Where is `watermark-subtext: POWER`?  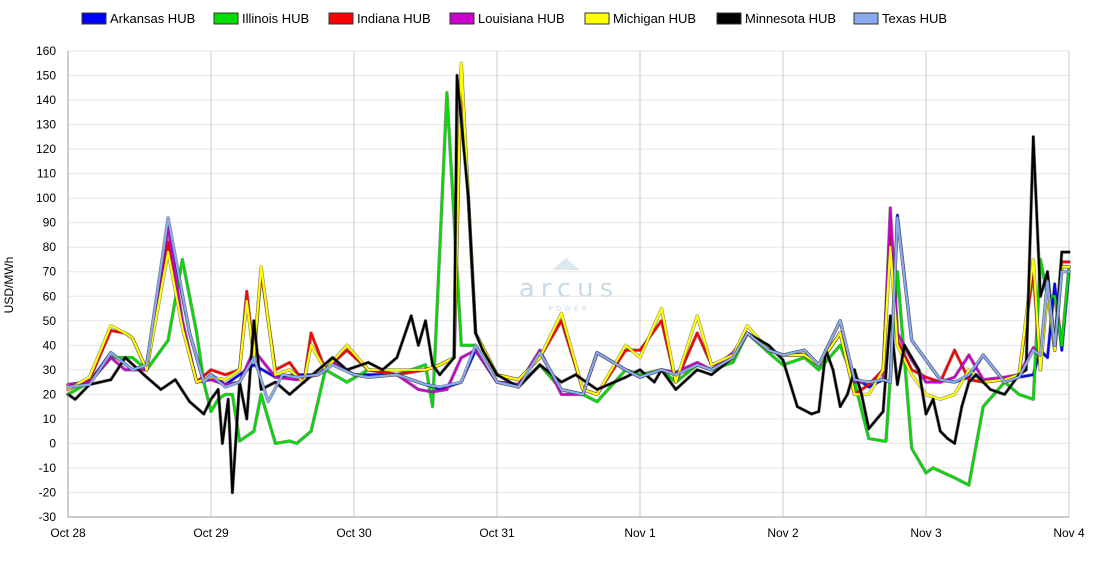 watermark-subtext: POWER is located at coordinates (569, 309).